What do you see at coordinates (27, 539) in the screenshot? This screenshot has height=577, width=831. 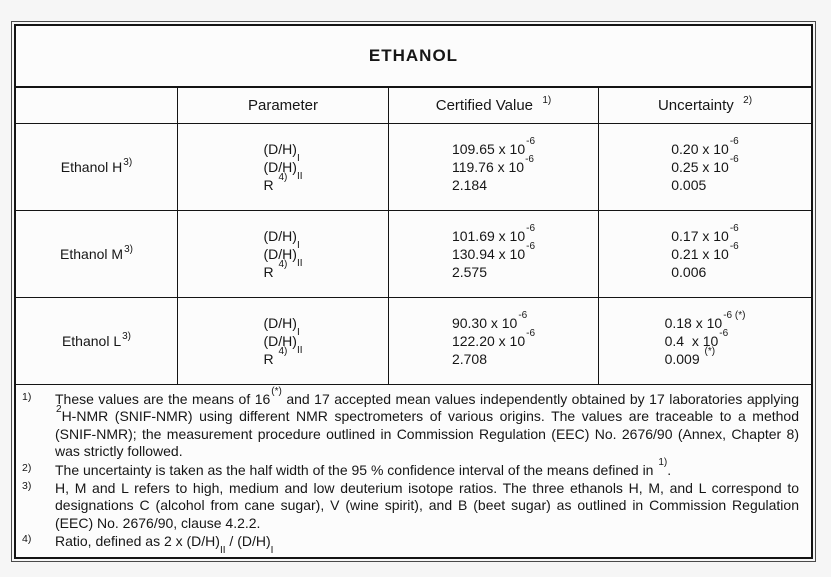 I see `footnote-marker: 4)` at bounding box center [27, 539].